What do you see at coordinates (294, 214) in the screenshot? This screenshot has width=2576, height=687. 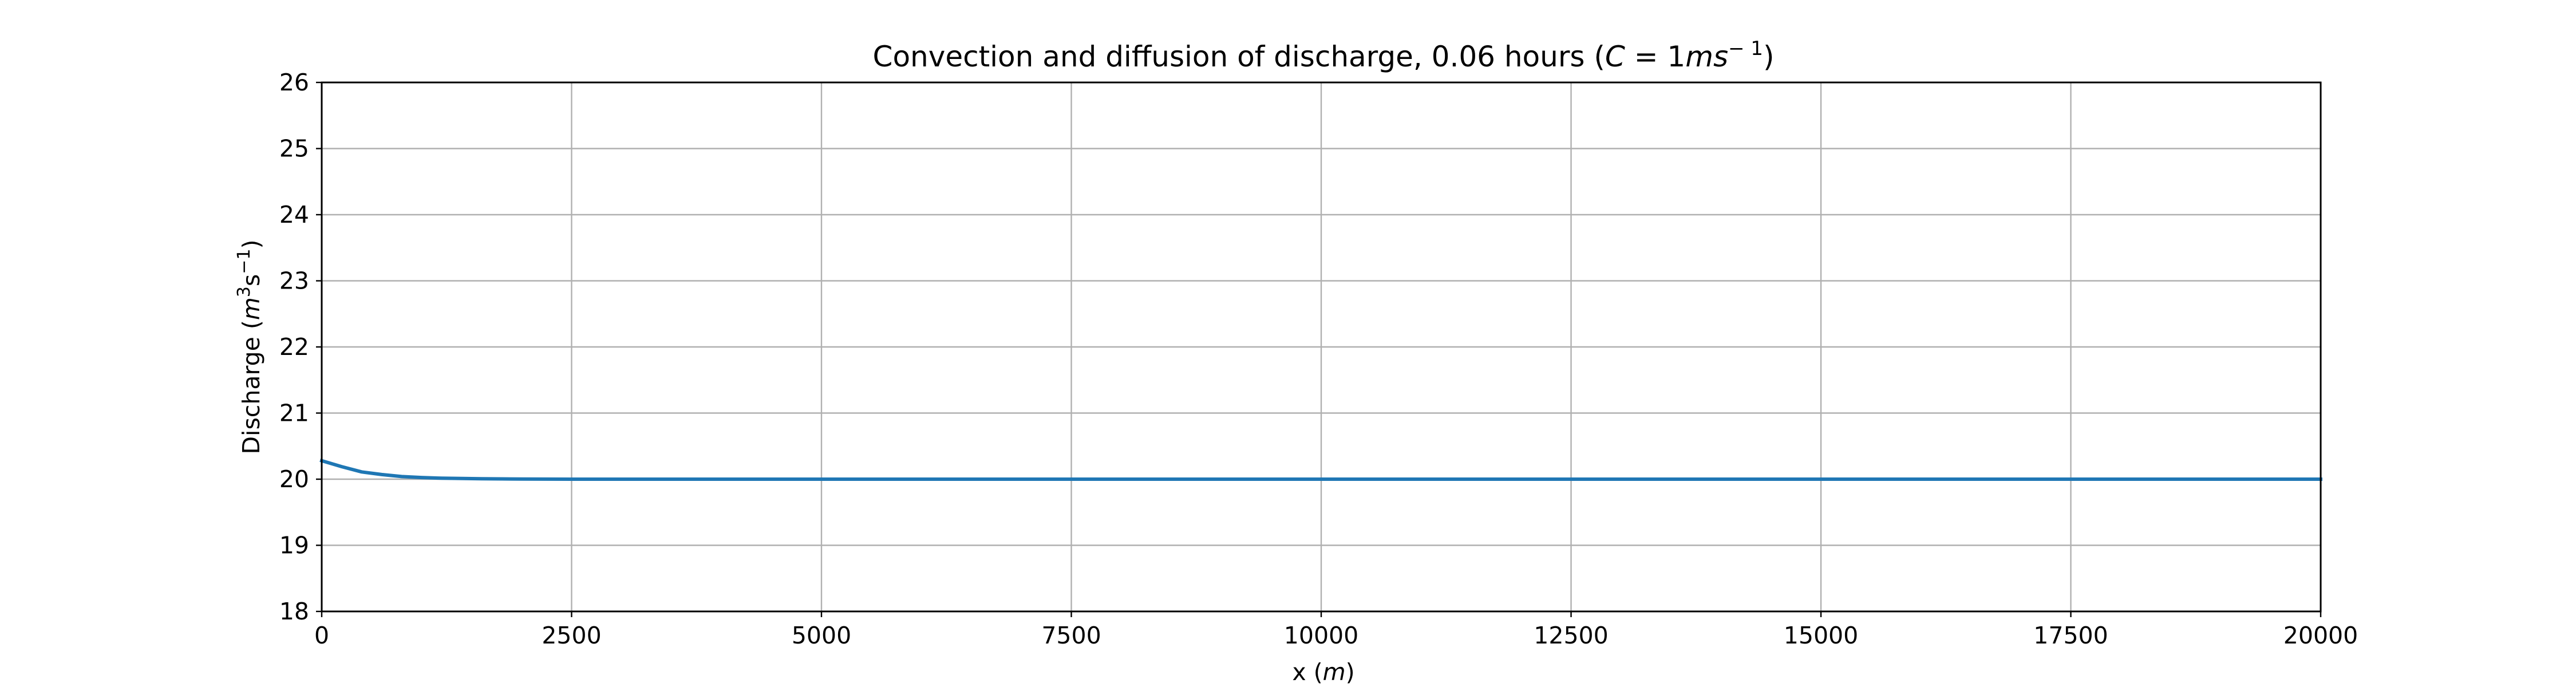 I see `y-tick-label: 24` at bounding box center [294, 214].